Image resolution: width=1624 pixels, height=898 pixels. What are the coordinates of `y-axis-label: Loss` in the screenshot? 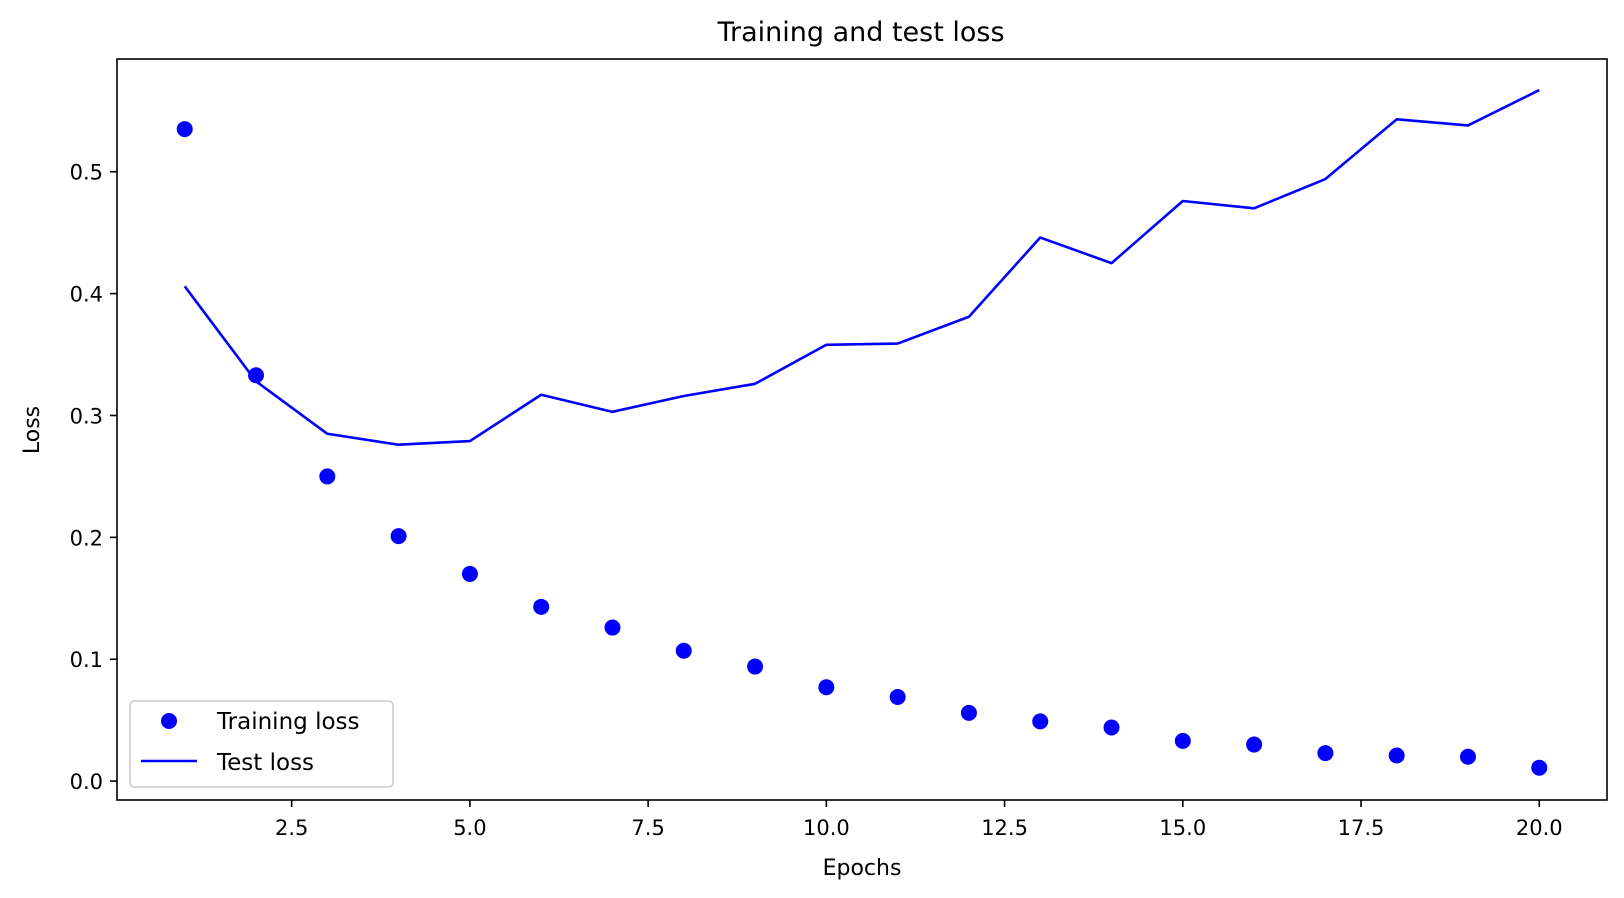 It's located at (32, 430).